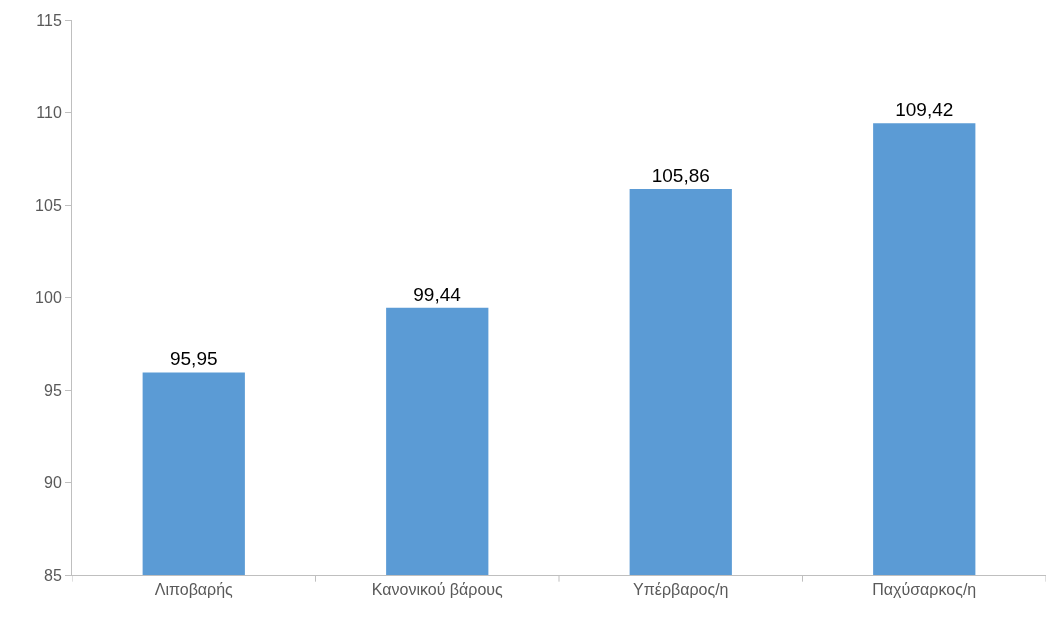  Describe the element at coordinates (49, 20) in the screenshot. I see `y-tick-label: 115` at that location.